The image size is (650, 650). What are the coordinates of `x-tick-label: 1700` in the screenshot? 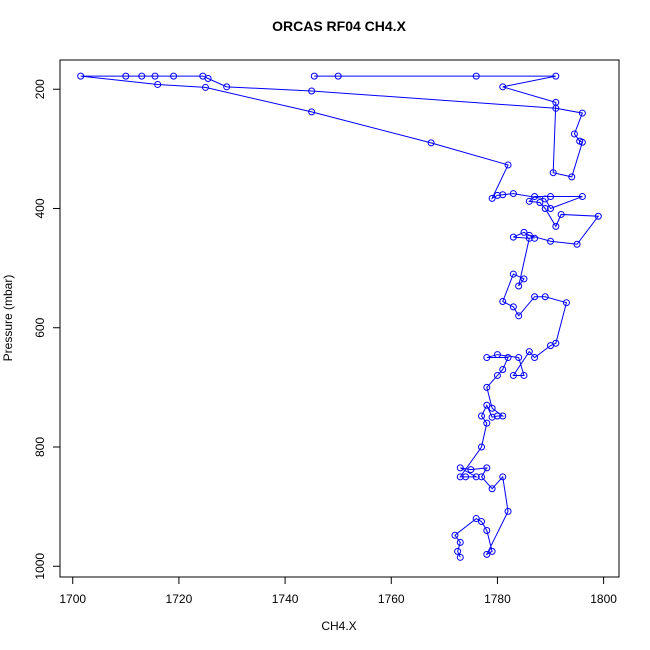 It's located at (72, 599).